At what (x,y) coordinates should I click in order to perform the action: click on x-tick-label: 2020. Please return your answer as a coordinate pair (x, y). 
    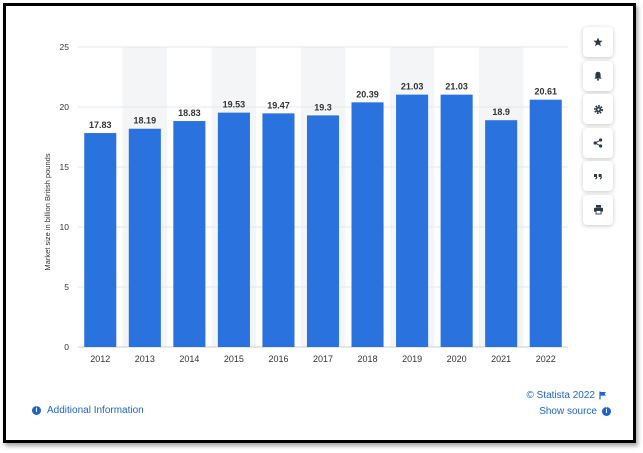
    Looking at the image, I should click on (457, 359).